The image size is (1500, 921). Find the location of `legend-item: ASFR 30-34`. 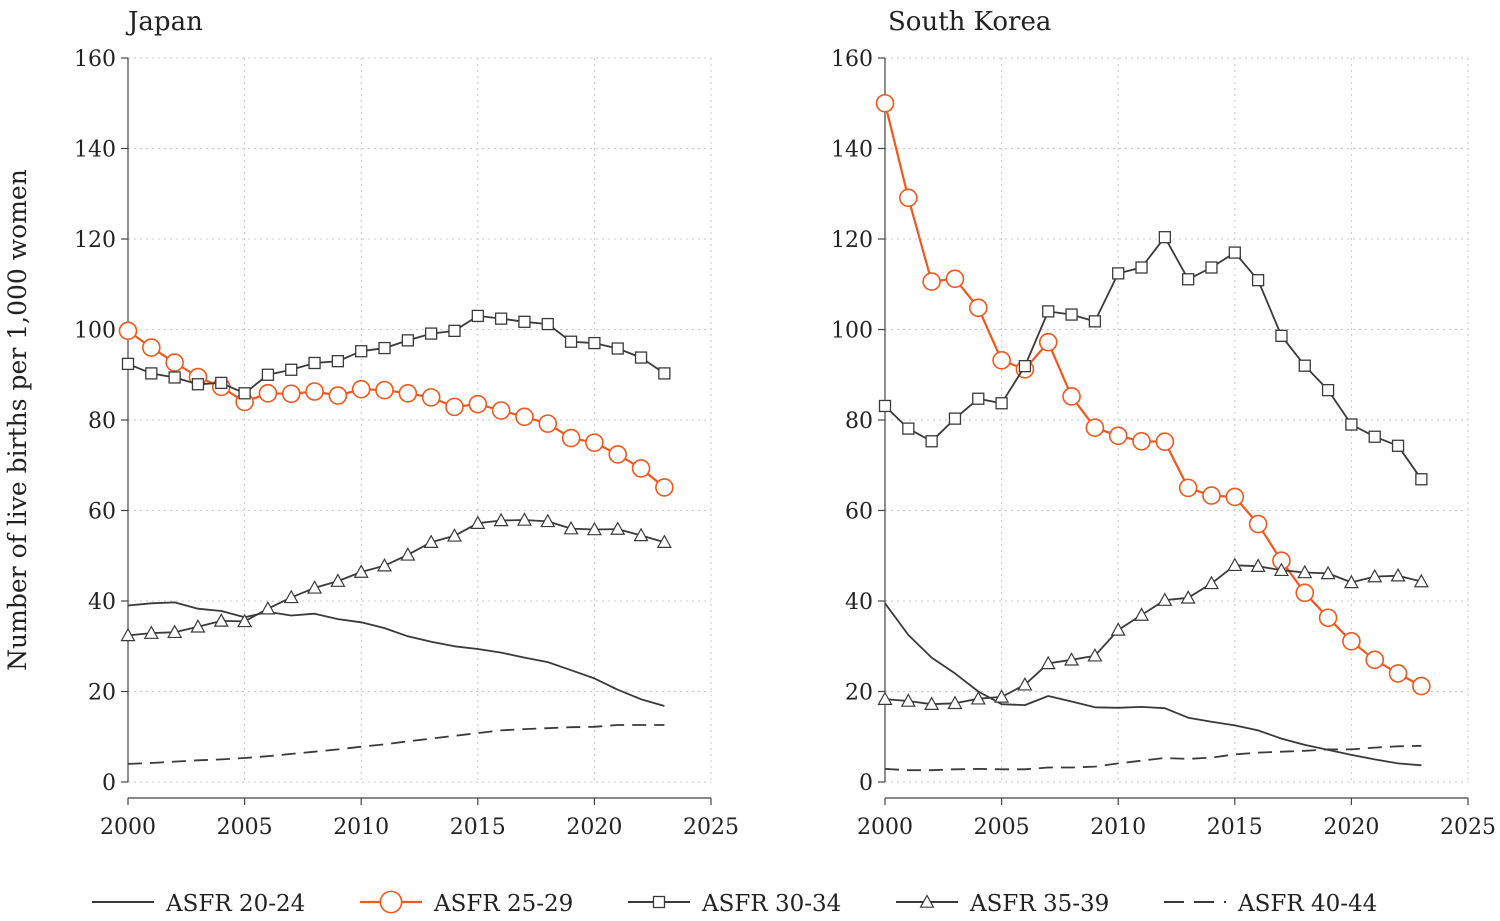

legend-item: ASFR 30-34 is located at coordinates (734, 904).